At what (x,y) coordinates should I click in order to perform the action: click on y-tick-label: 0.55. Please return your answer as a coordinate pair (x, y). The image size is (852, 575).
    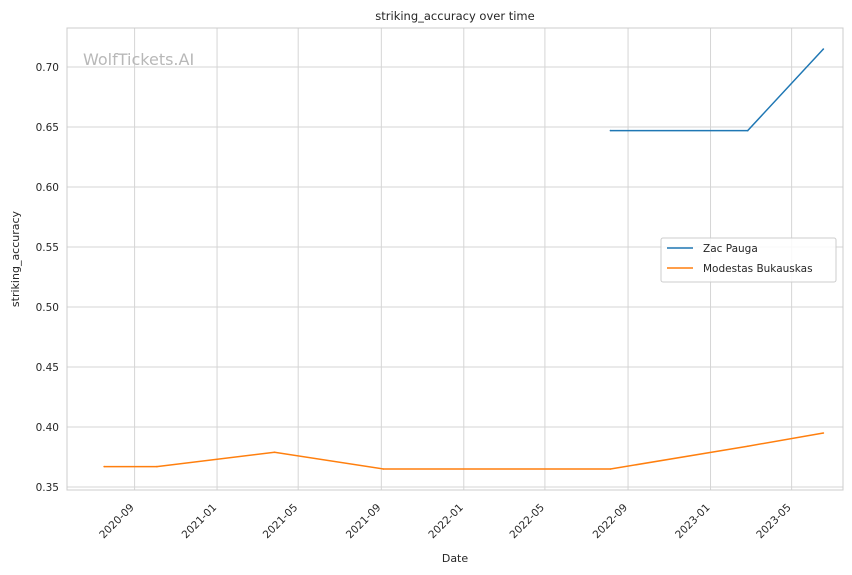
    Looking at the image, I should click on (47, 248).